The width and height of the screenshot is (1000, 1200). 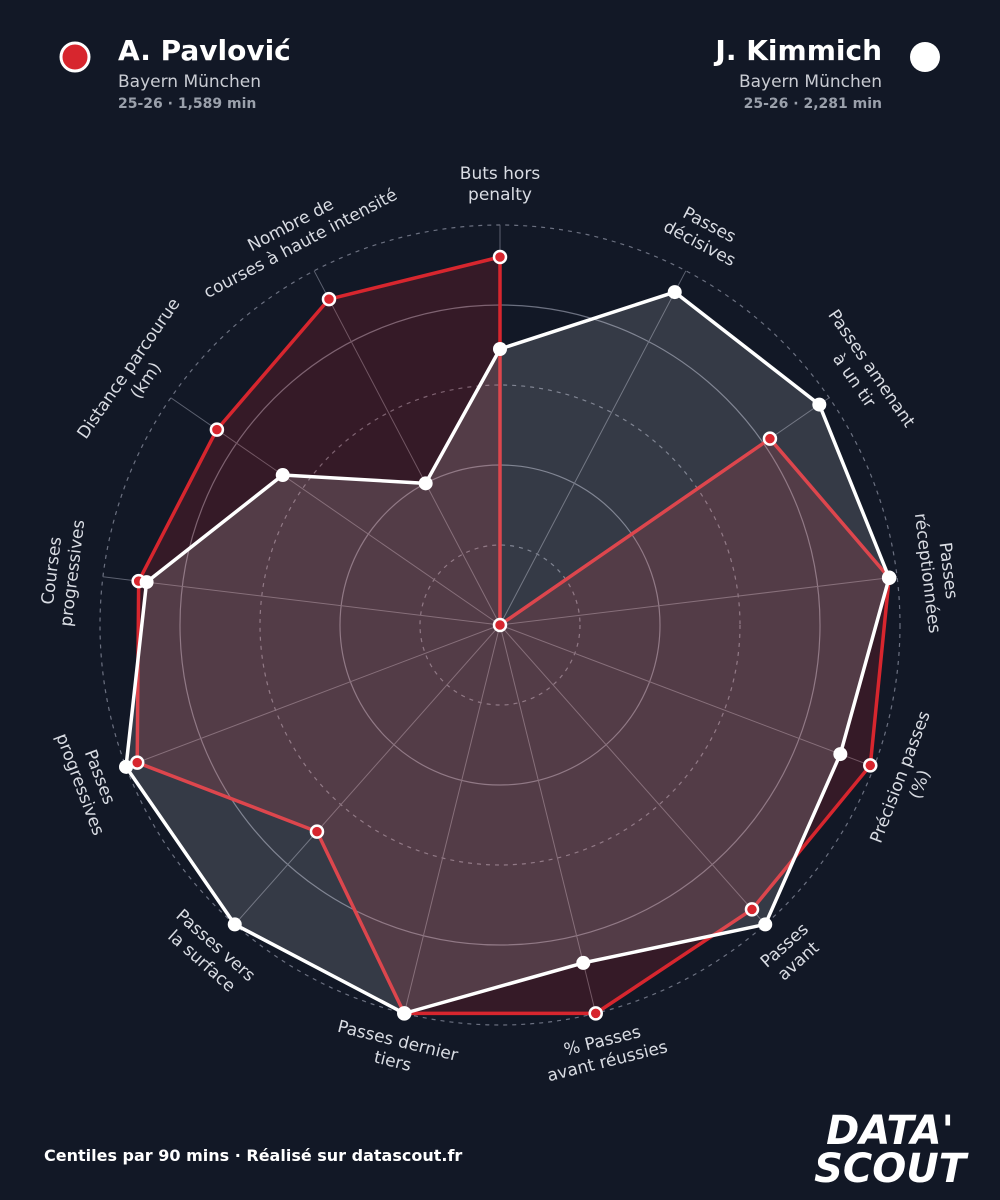 I want to click on logo-text: SCOUT, so click(x=890, y=1169).